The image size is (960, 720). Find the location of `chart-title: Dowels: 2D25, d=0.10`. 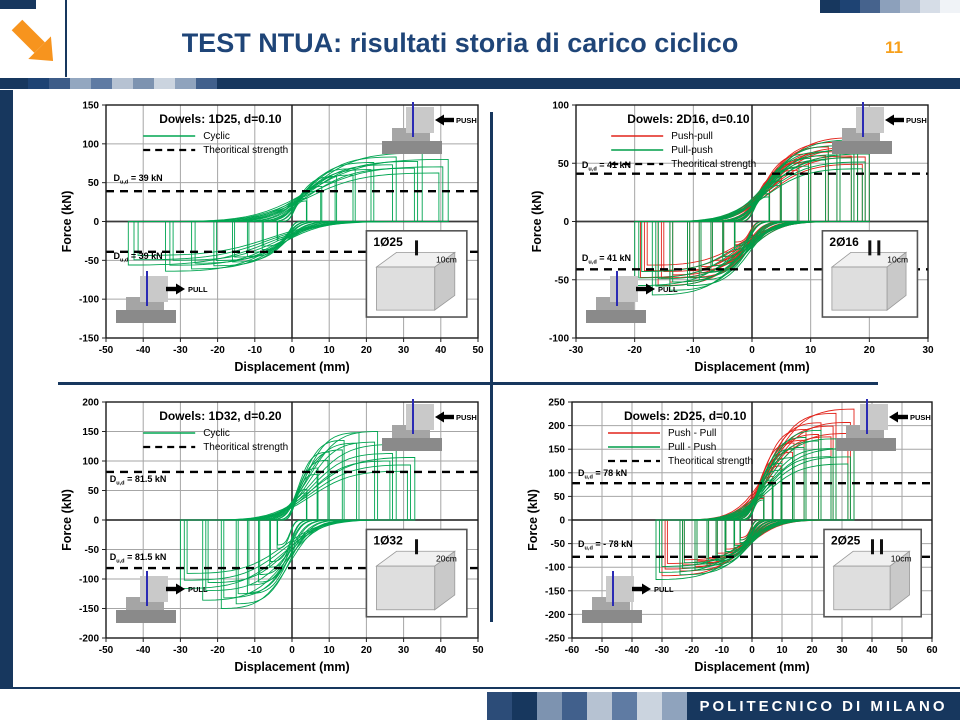

chart-title: Dowels: 2D25, d=0.10 is located at coordinates (685, 416).